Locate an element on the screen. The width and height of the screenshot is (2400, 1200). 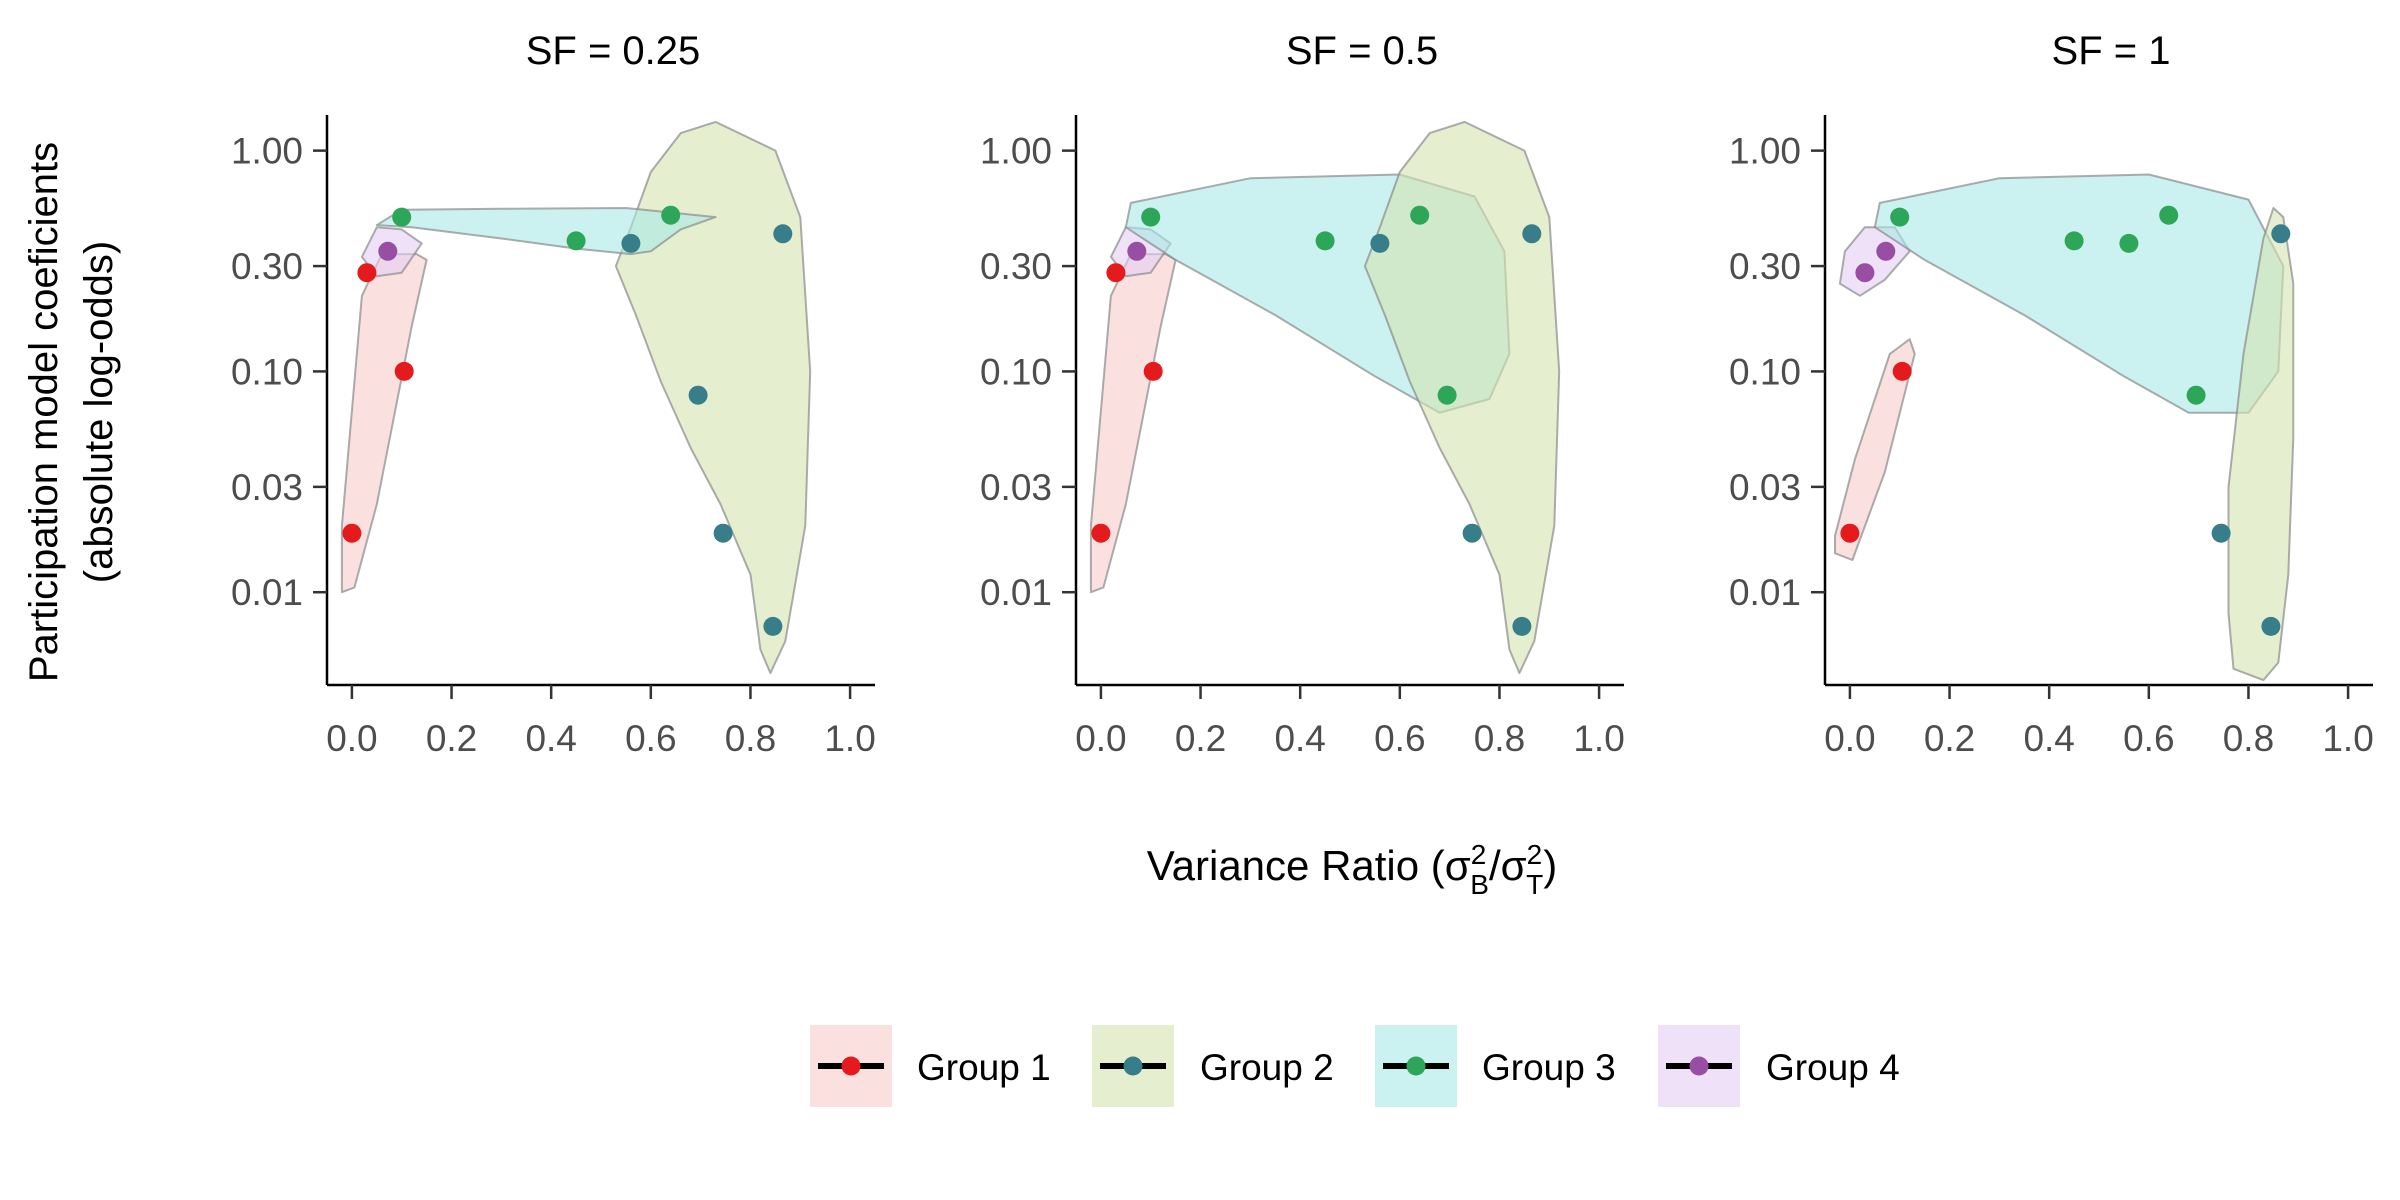
panel-title: SF = 1 is located at coordinates (2111, 51).